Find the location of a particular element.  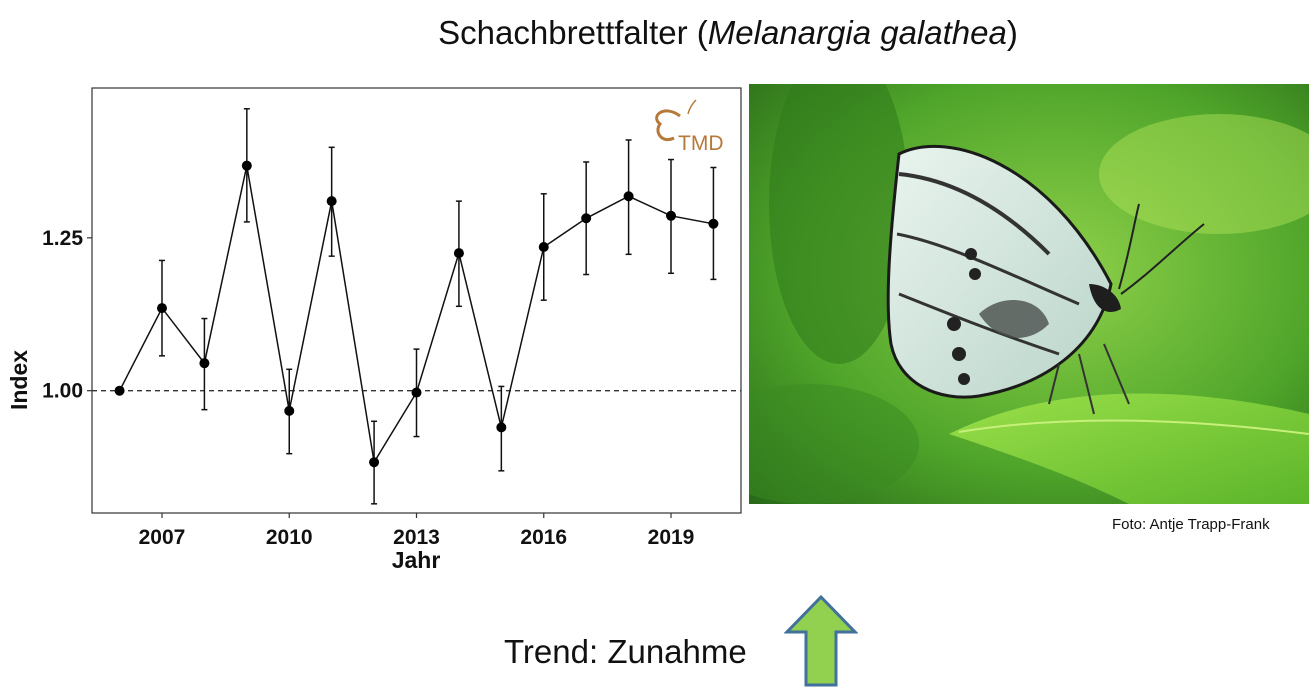

slide-title: Schachbrettfalter (Melanargia galathea) is located at coordinates (654, 33).